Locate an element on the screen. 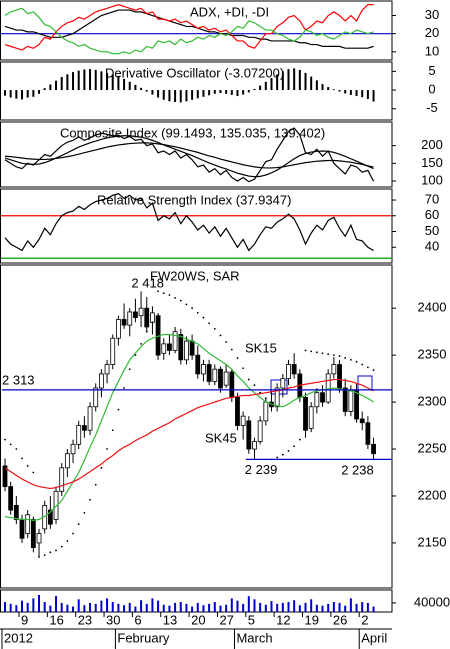 Image resolution: width=450 pixels, height=649 pixels. x-tick-label: 27 is located at coordinates (226, 619).